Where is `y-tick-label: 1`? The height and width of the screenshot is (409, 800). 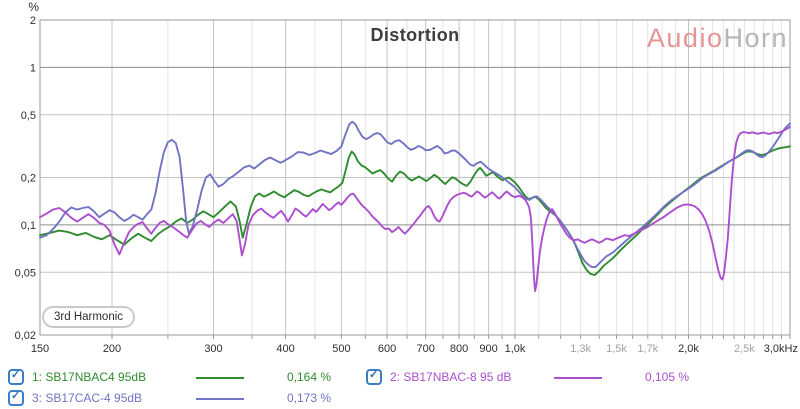 y-tick-label: 1 is located at coordinates (33, 68).